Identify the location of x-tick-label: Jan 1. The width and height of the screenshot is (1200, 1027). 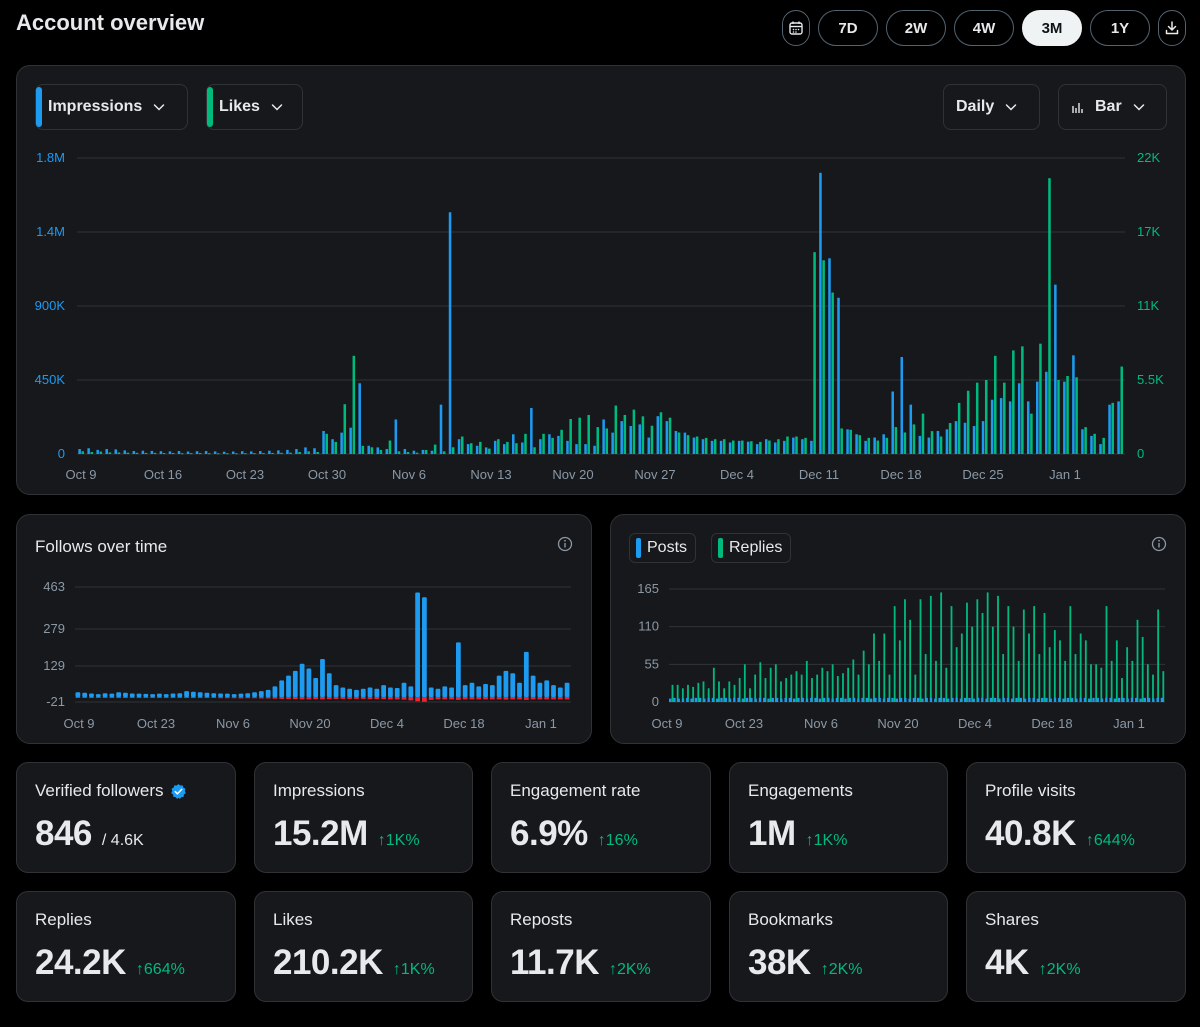
(1129, 723).